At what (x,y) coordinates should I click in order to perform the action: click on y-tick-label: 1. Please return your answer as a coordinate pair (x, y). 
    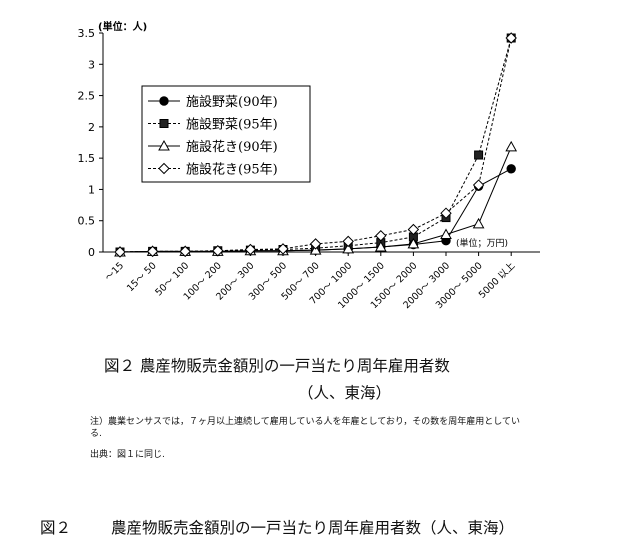
    Looking at the image, I should click on (91, 189).